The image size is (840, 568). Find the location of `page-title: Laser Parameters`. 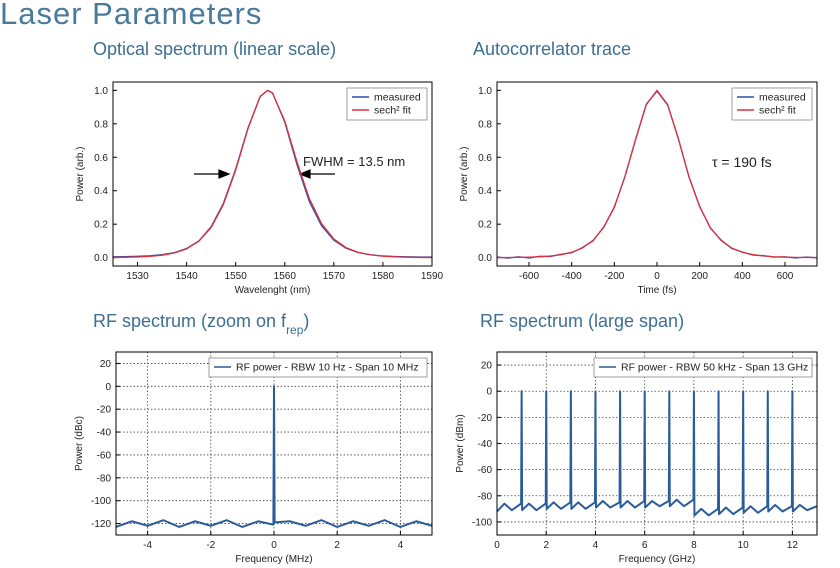

page-title: Laser Parameters is located at coordinates (131, 15).